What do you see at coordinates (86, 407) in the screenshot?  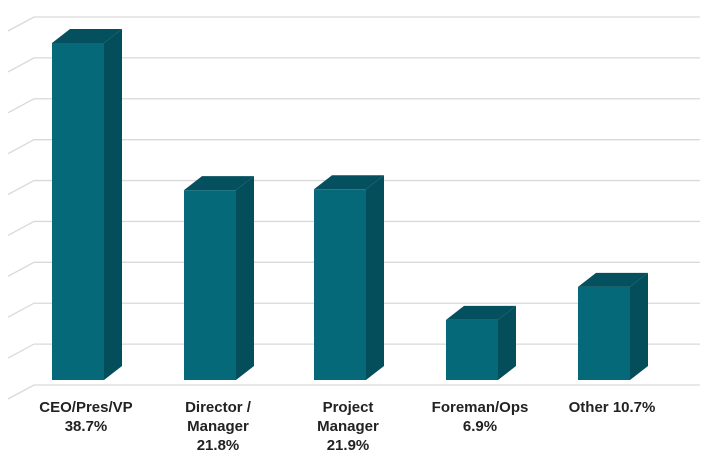 I see `category-label-line: CEO/Pres/VP` at bounding box center [86, 407].